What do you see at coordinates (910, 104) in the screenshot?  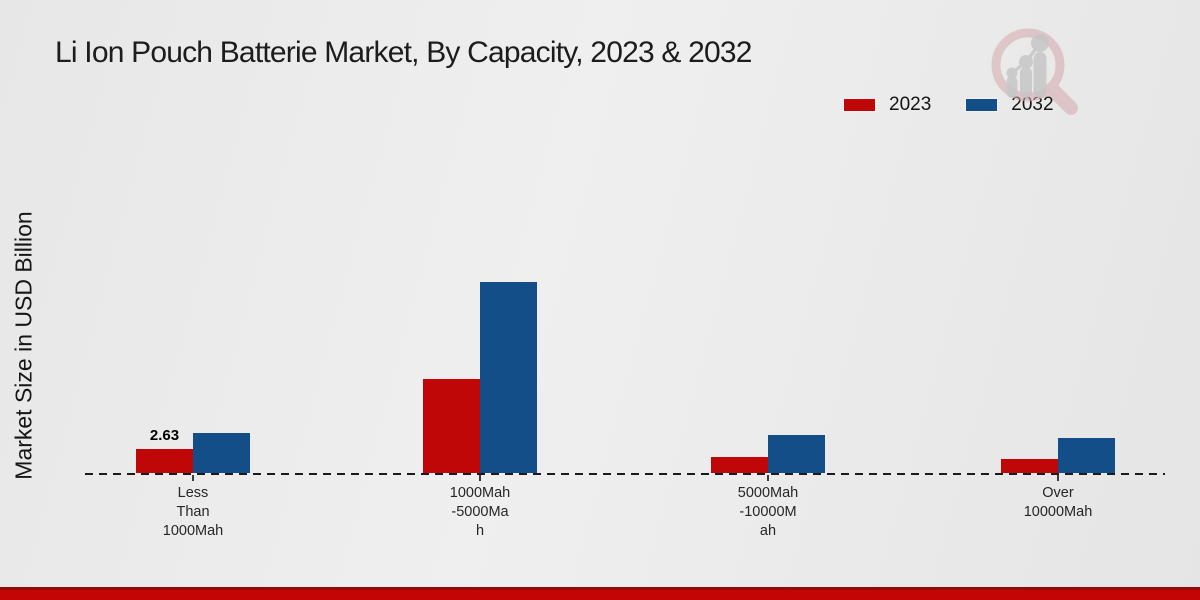 I see `legend-label-2023: 2023` at bounding box center [910, 104].